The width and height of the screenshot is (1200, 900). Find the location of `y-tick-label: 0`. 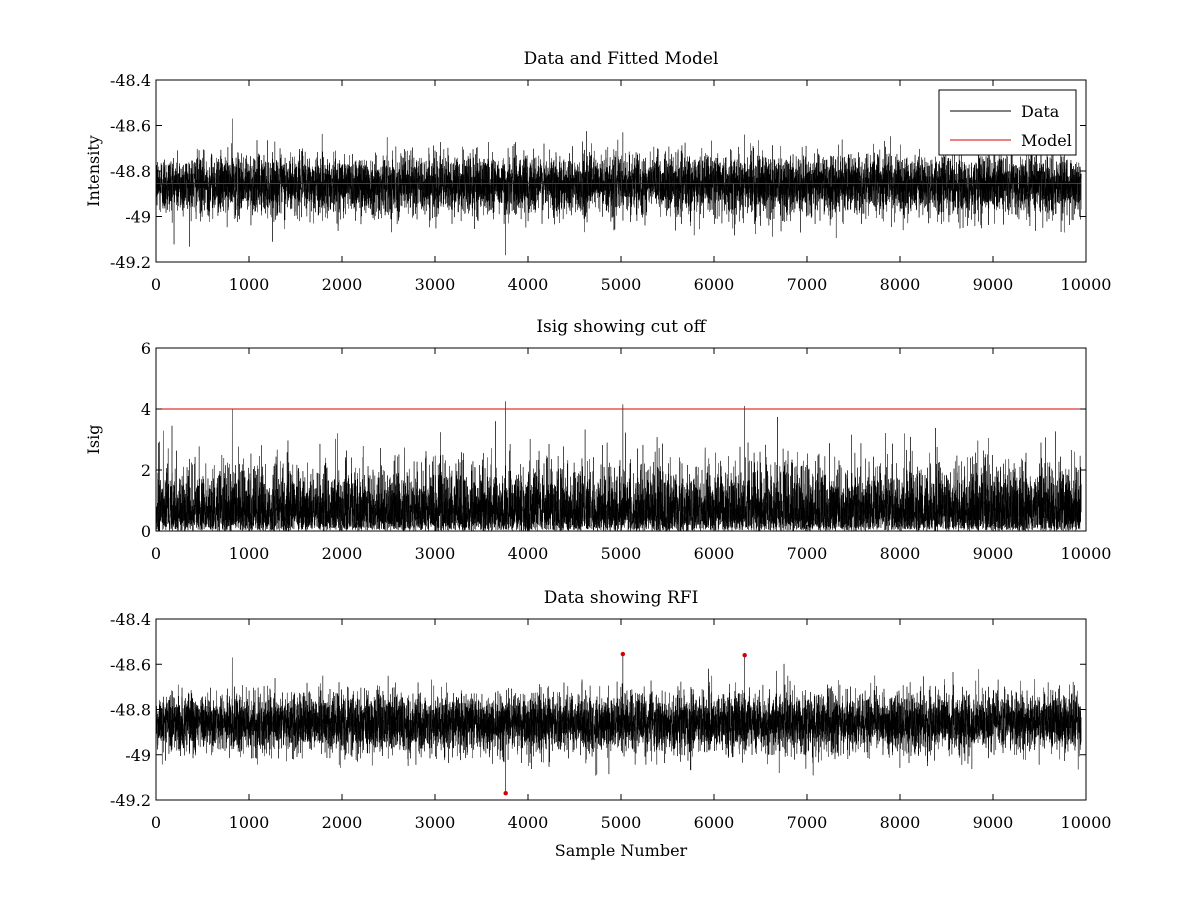

y-tick-label: 0 is located at coordinates (146, 531).